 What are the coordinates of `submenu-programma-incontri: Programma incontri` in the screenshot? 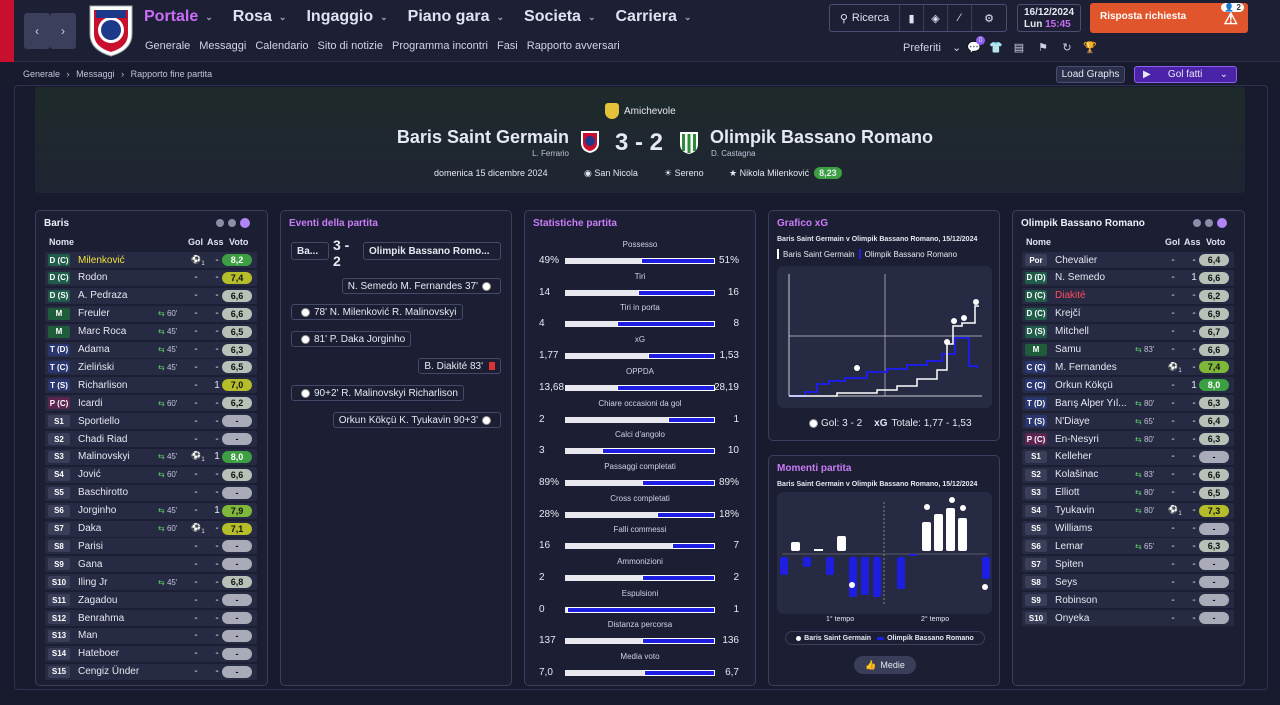 It's located at (439, 46).